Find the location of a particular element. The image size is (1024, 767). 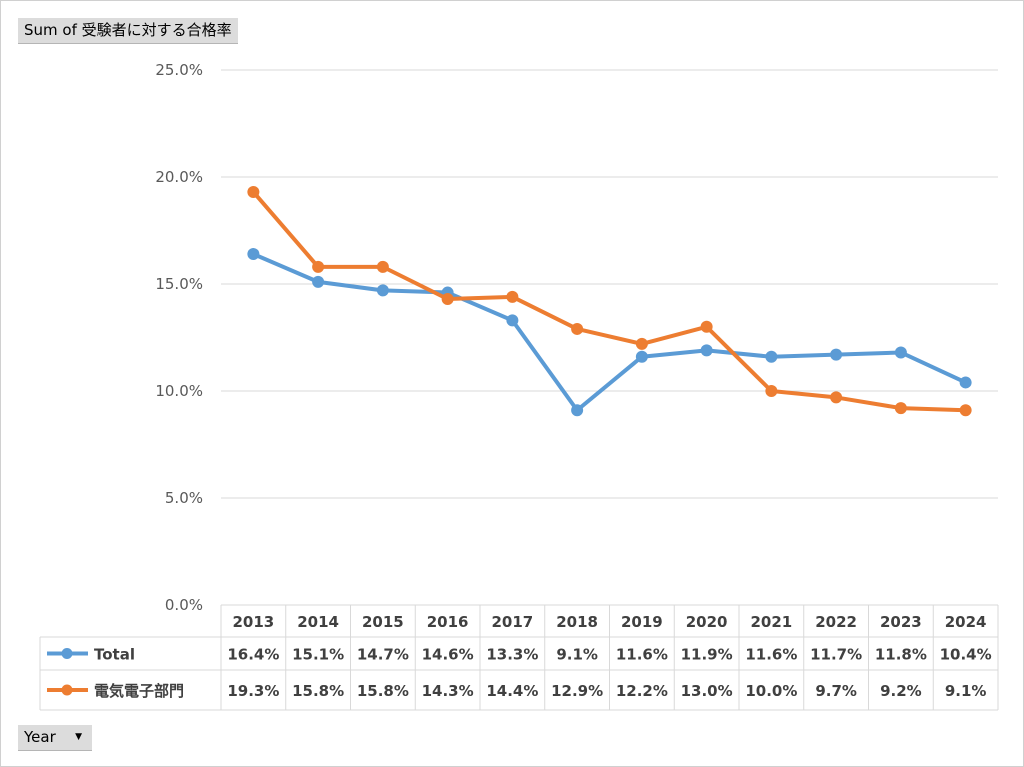

data-label: 11.7% is located at coordinates (836, 655).